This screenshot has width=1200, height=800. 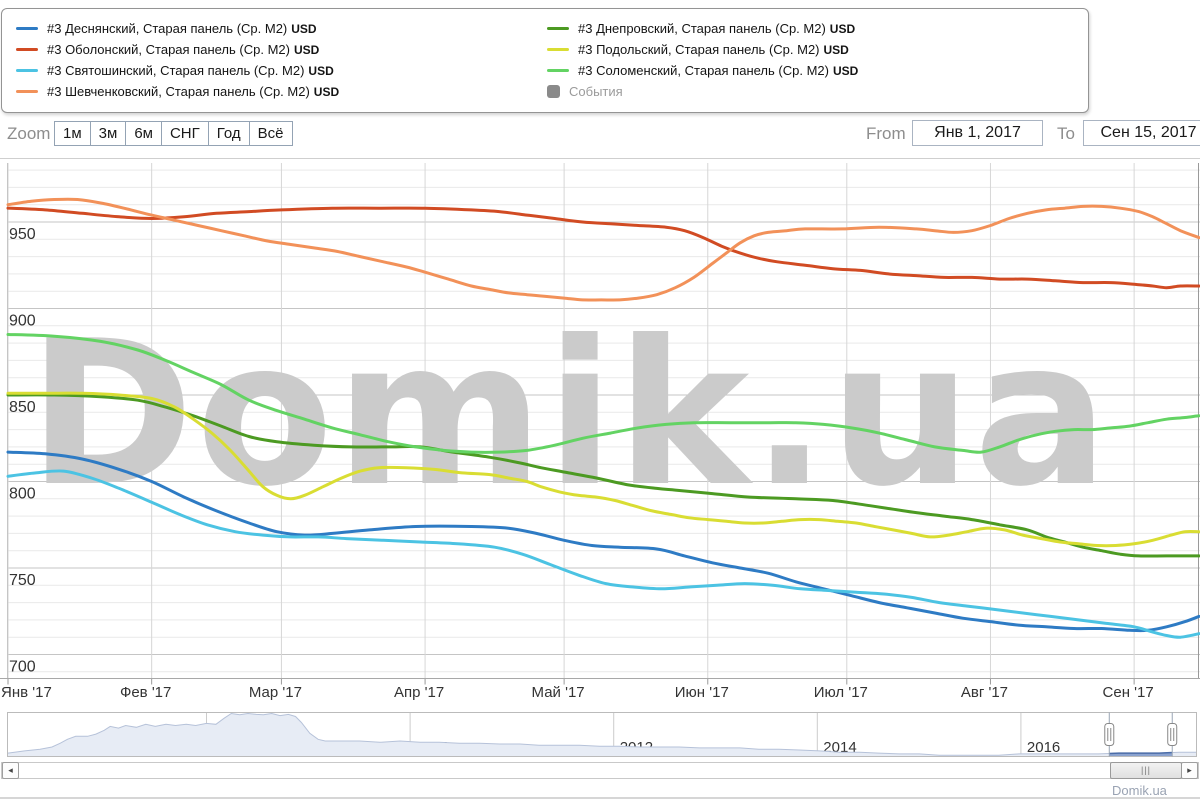 What do you see at coordinates (596, 91) in the screenshot?
I see `events-label: События` at bounding box center [596, 91].